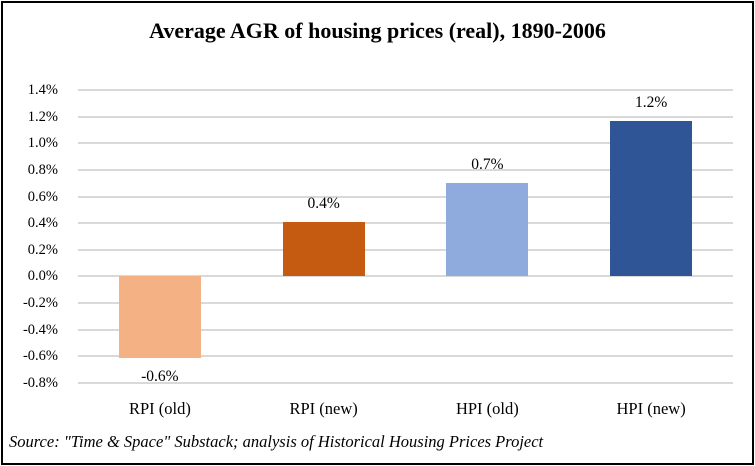 The image size is (755, 466). Describe the element at coordinates (323, 408) in the screenshot. I see `x-axis-category-label-rpi-new: RPI (new)` at that location.